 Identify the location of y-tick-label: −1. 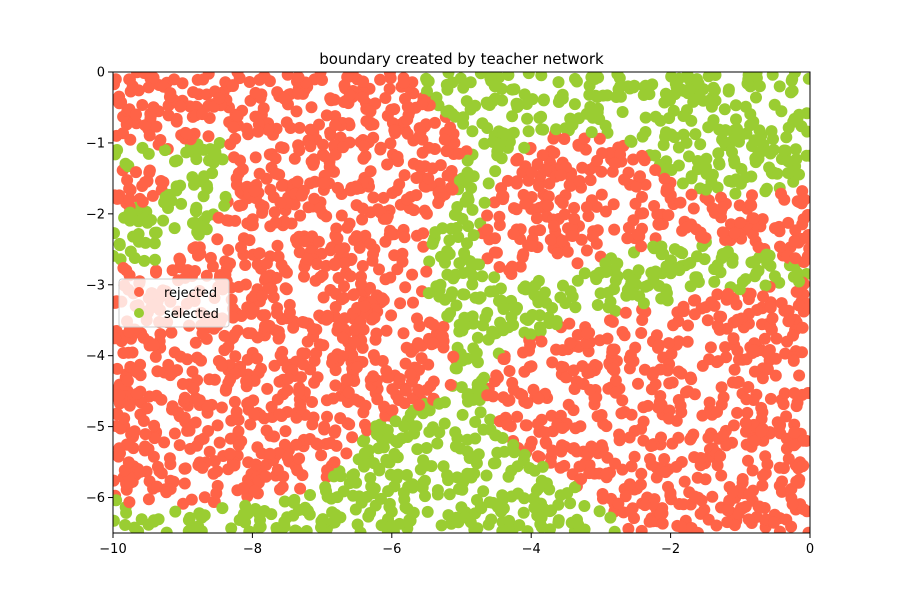
(95, 143).